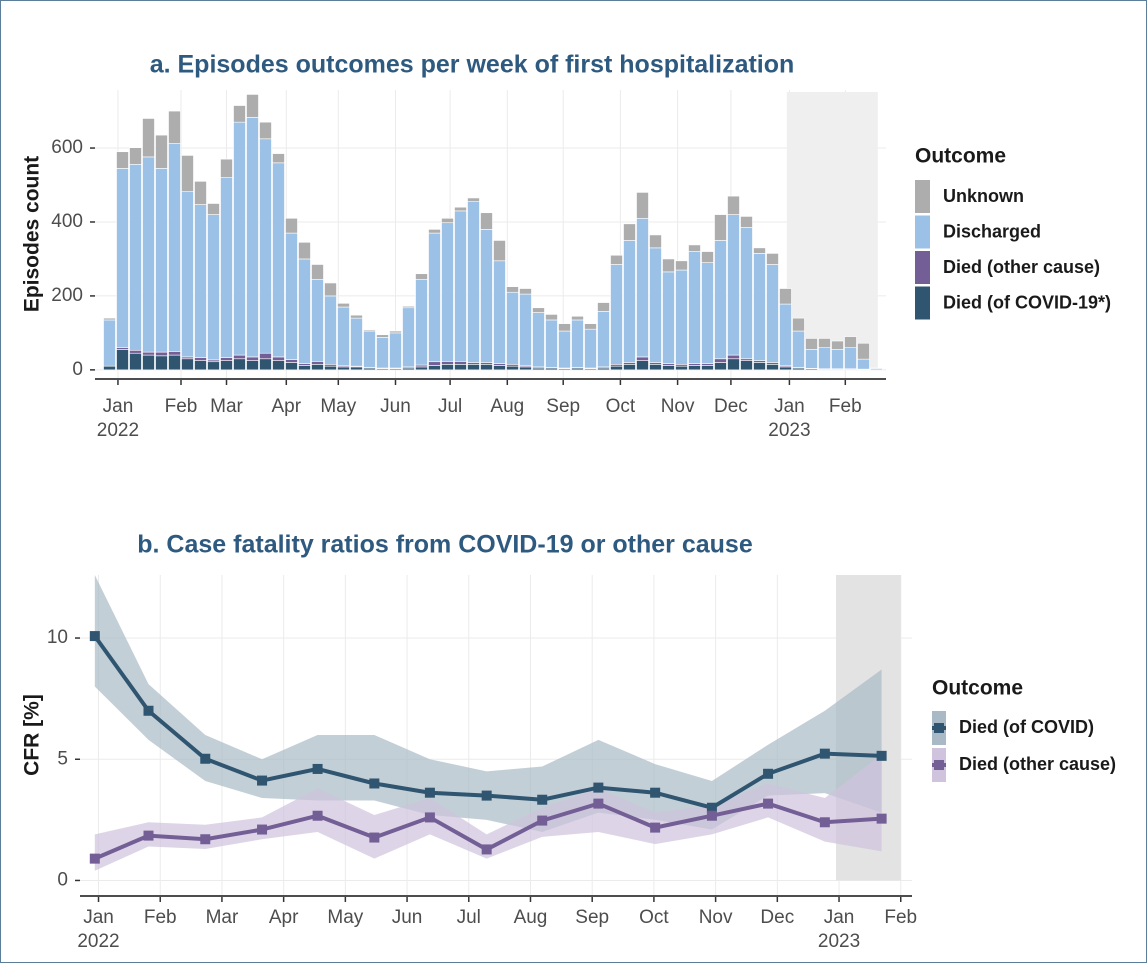 The height and width of the screenshot is (963, 1147). What do you see at coordinates (939, 765) in the screenshot?
I see `legend-point` at bounding box center [939, 765].